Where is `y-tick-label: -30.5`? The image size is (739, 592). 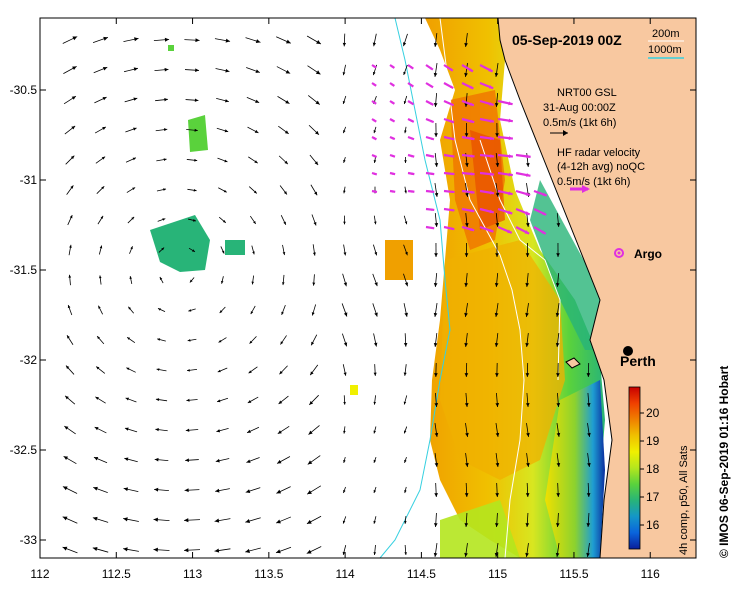
y-tick-label: -30.5 is located at coordinates (24, 90).